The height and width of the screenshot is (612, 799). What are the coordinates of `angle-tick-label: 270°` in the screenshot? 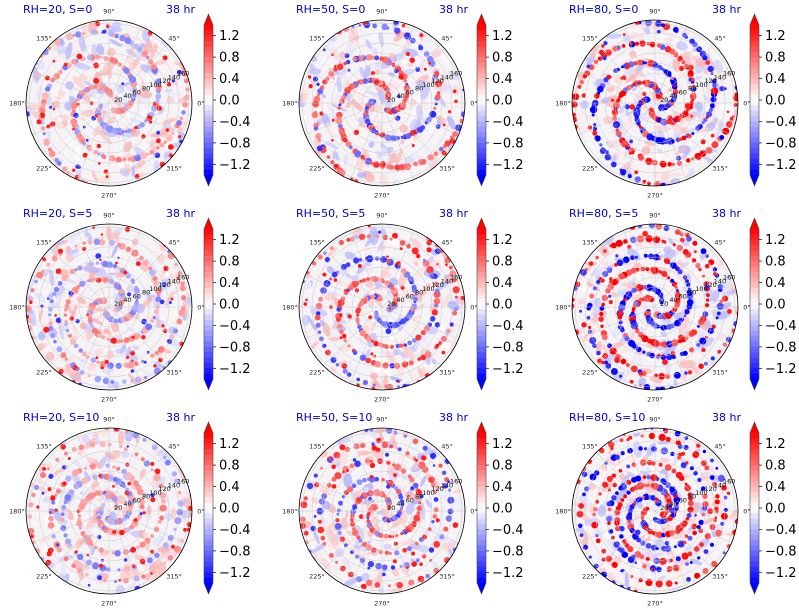 It's located at (109, 196).